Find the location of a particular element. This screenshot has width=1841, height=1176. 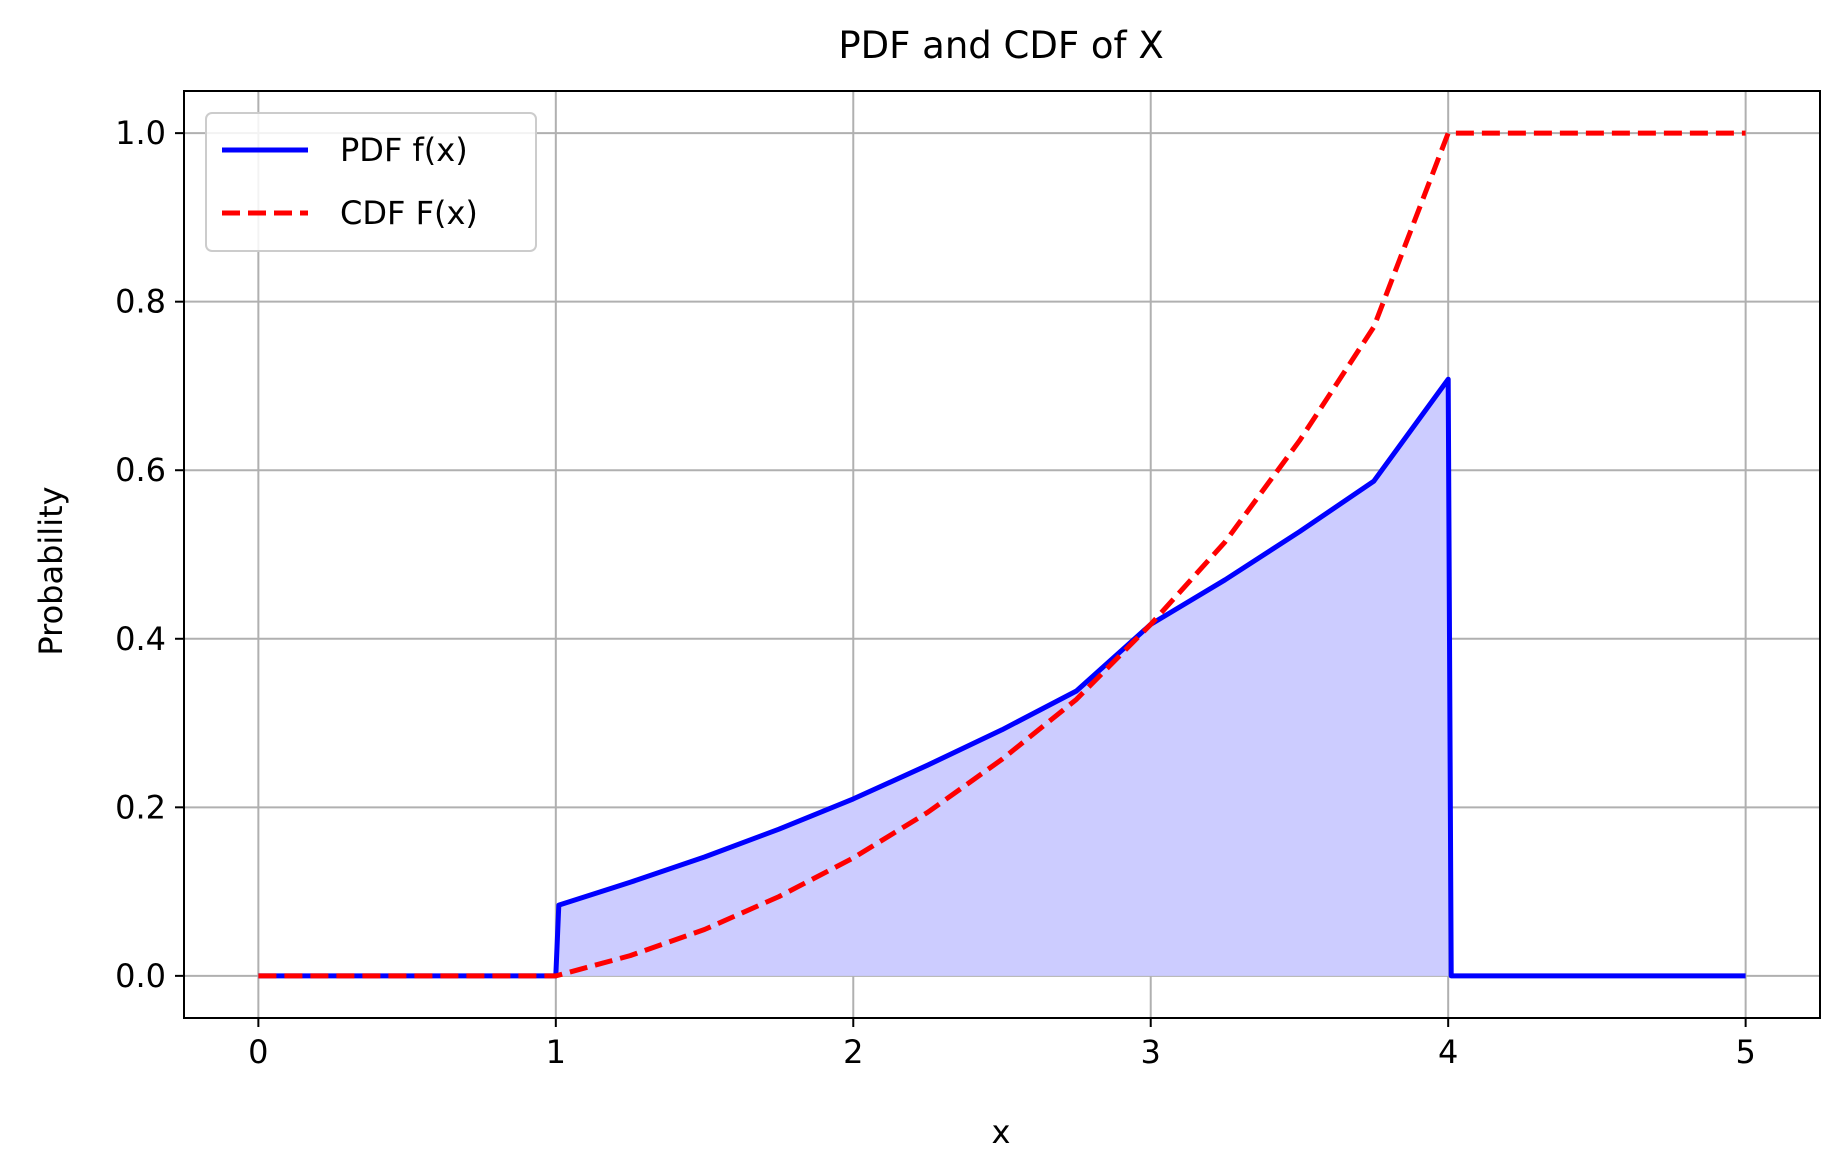

x-axis-label: x is located at coordinates (1001, 1132).